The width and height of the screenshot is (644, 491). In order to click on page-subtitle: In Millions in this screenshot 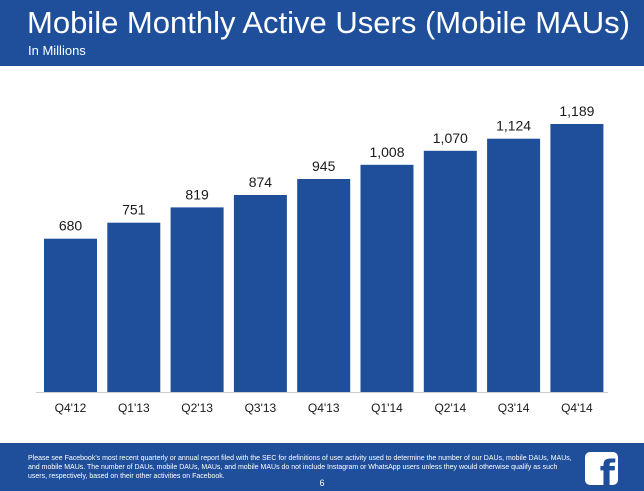, I will do `click(57, 50)`.